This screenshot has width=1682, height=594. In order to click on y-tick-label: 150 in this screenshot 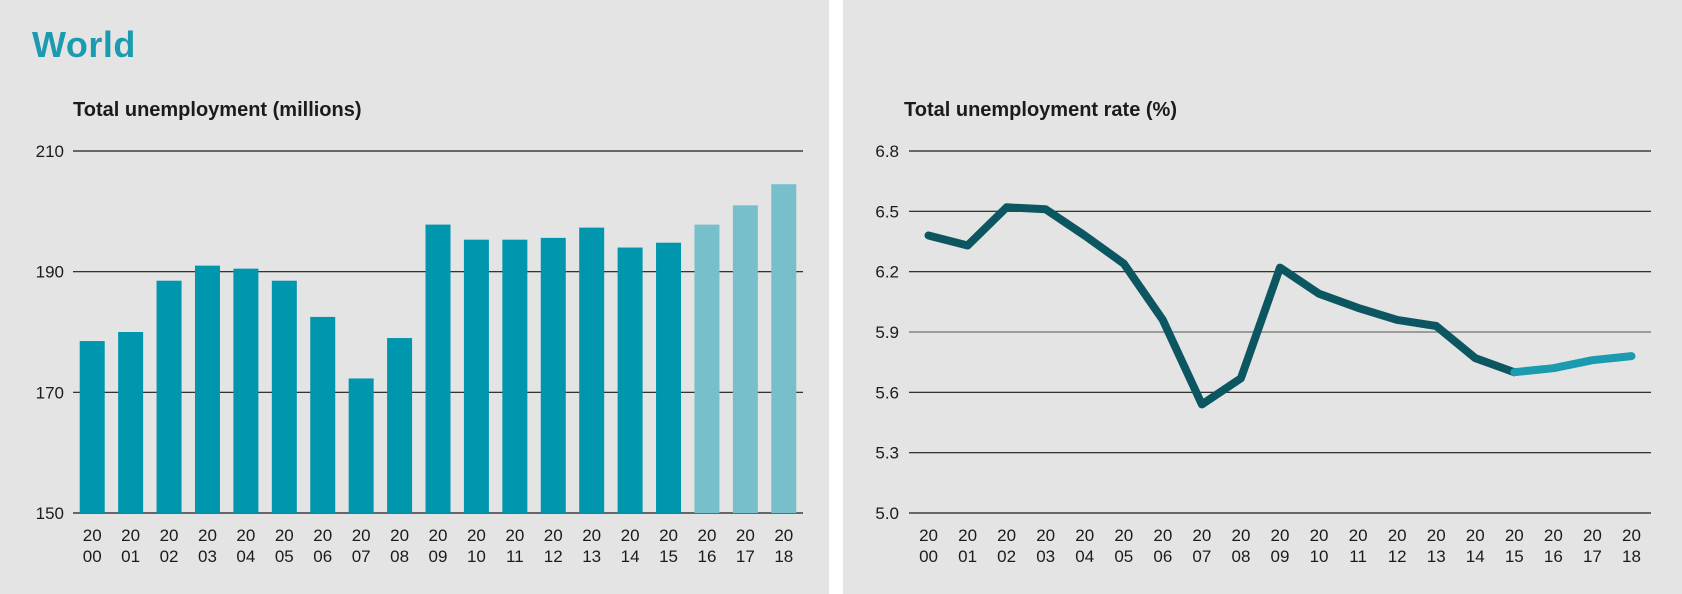, I will do `click(50, 513)`.